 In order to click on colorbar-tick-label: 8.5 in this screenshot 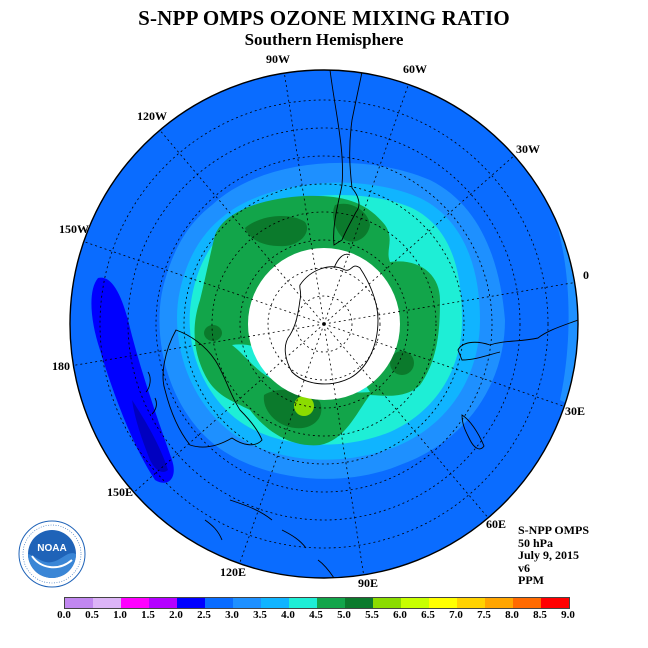, I will do `click(540, 615)`.